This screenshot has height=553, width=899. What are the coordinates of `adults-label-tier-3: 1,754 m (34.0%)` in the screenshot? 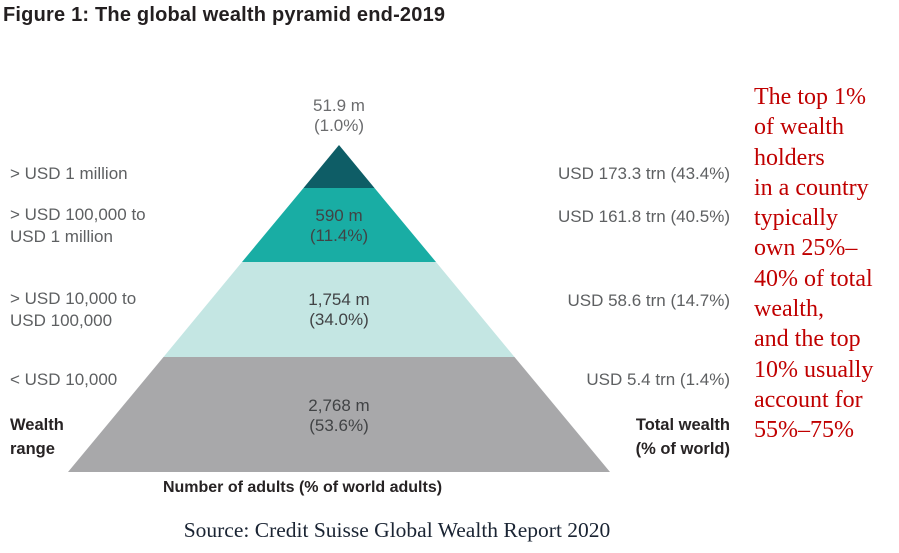 It's located at (339, 309).